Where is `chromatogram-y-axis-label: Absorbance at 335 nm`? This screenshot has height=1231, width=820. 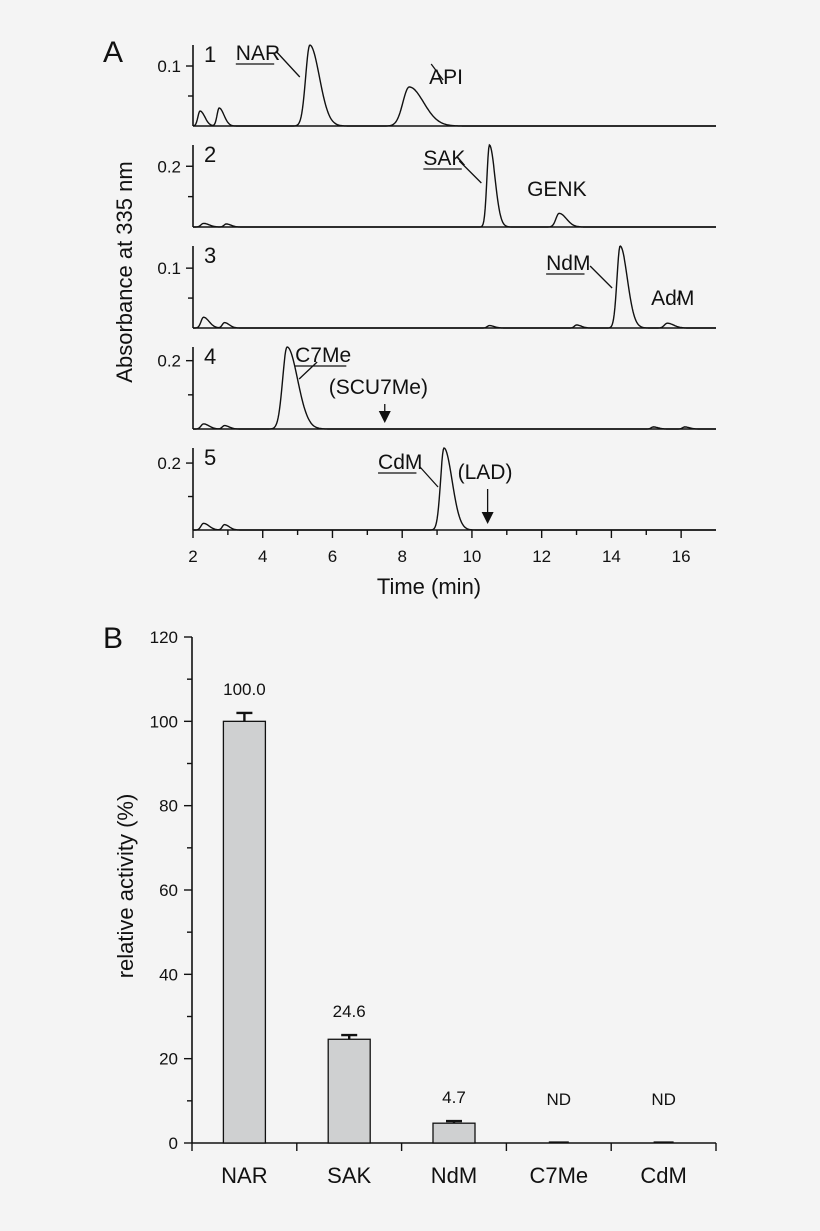 chromatogram-y-axis-label: Absorbance at 335 nm is located at coordinates (124, 271).